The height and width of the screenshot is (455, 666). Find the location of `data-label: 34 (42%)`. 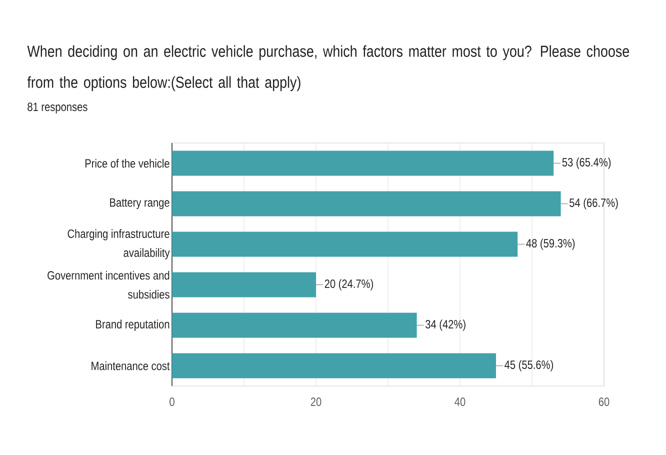

data-label: 34 (42%) is located at coordinates (446, 325).